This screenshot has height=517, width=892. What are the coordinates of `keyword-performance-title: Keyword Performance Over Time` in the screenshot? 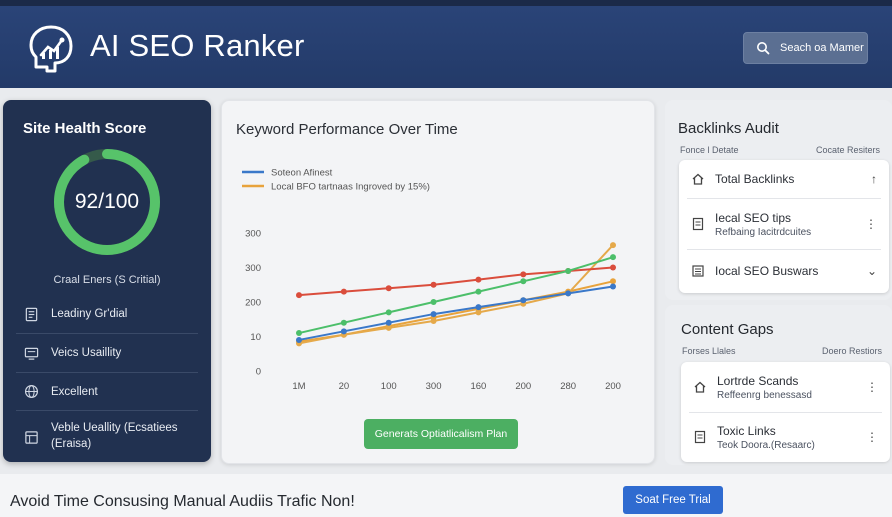 It's located at (347, 129).